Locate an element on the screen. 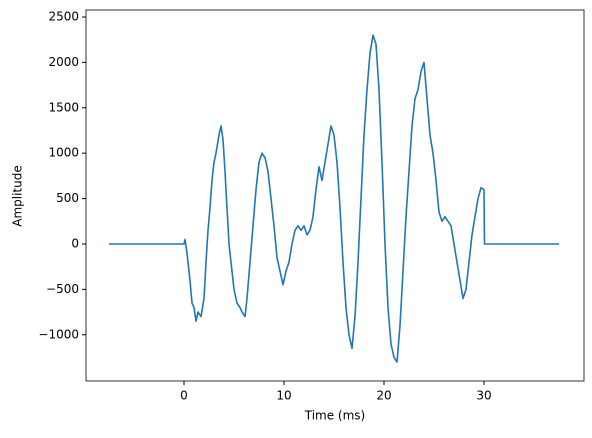 The image size is (592, 438). y-tick-label: 2000 is located at coordinates (63, 62).